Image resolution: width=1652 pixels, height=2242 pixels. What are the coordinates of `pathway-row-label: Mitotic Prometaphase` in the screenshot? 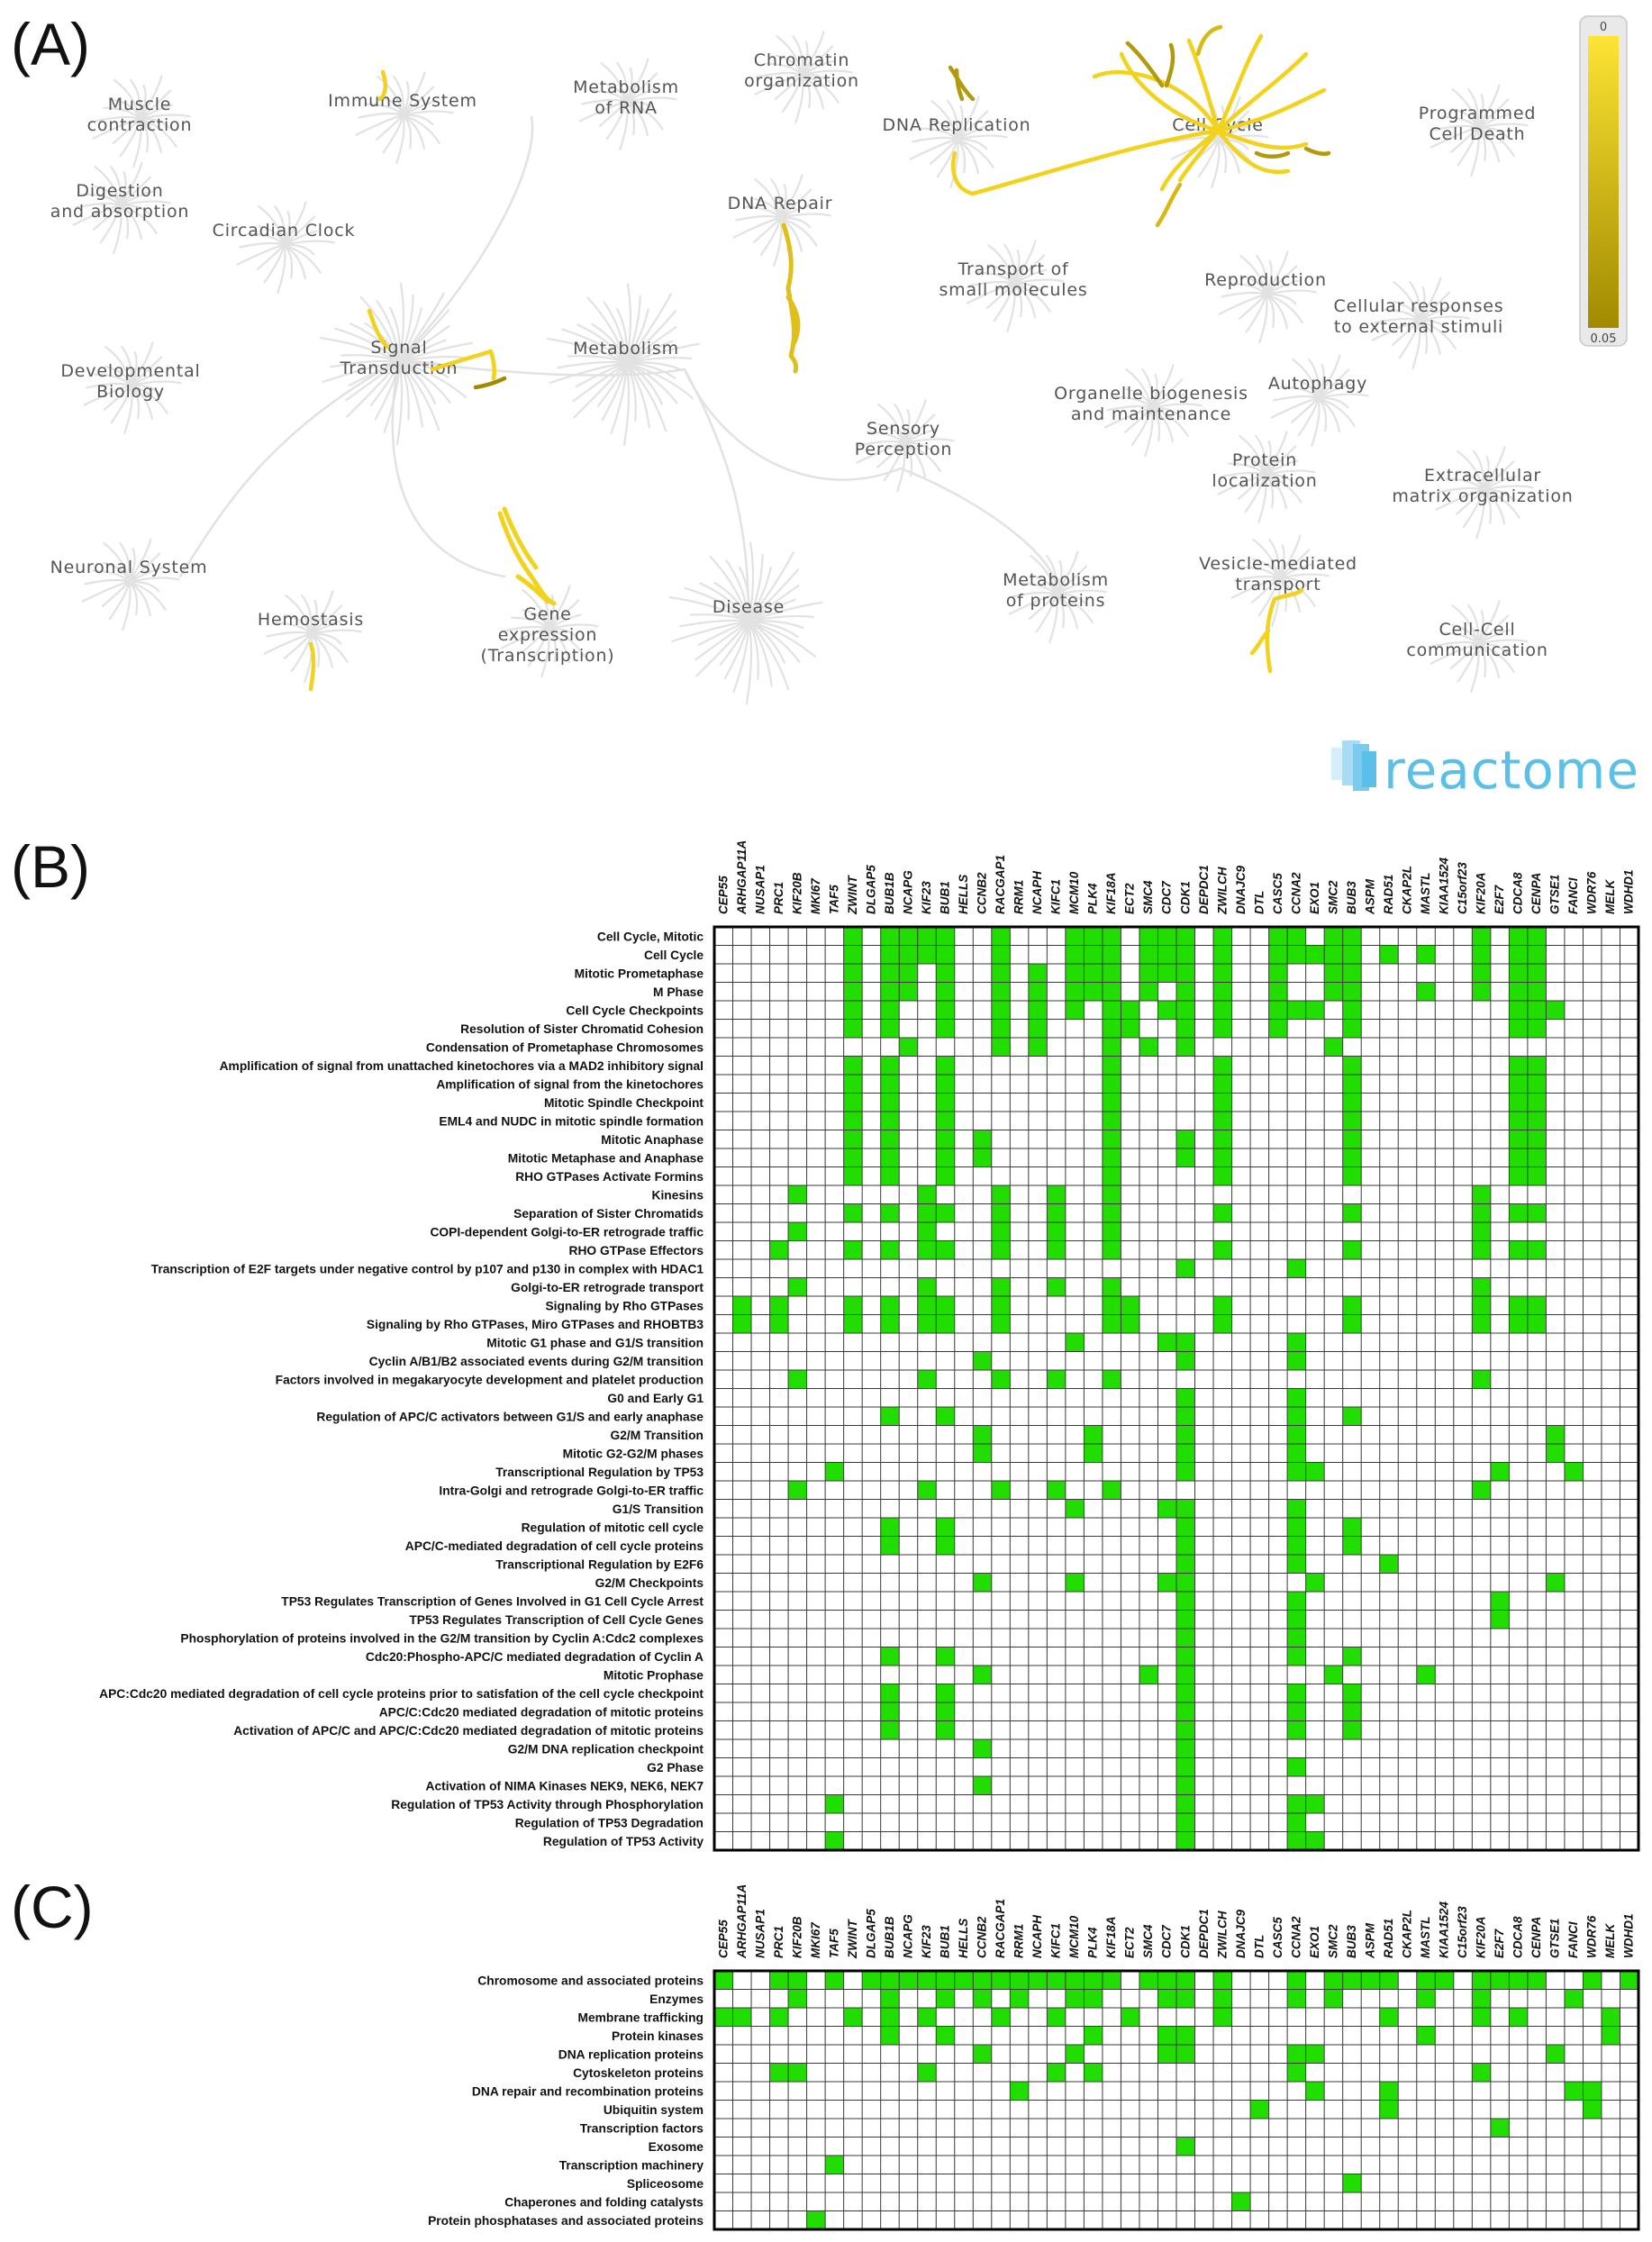 It's located at (639, 973).